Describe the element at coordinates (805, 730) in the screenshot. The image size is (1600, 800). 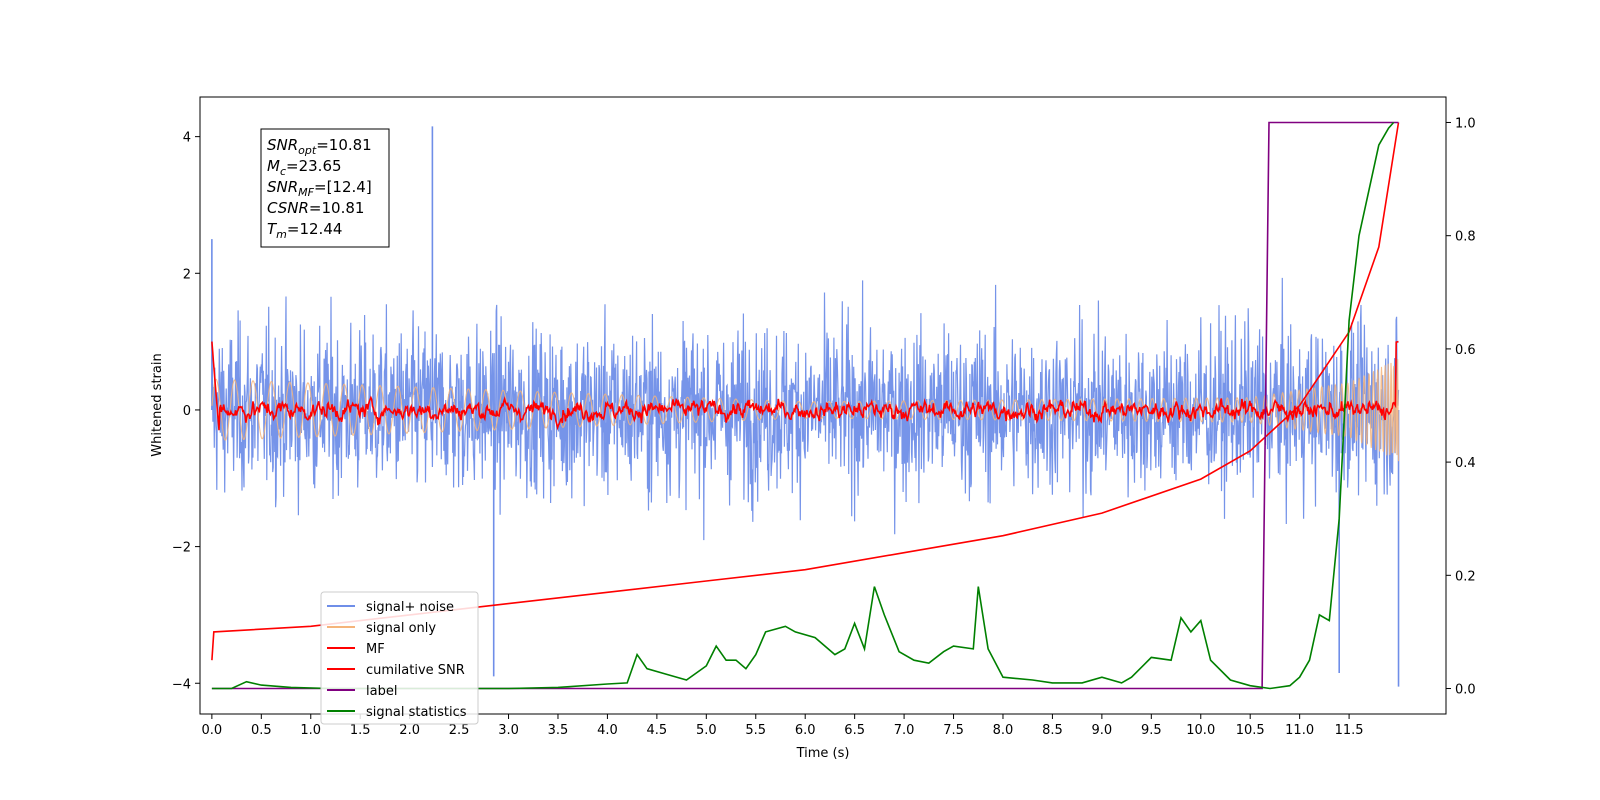
I see `x-tick-label: 6.0` at that location.